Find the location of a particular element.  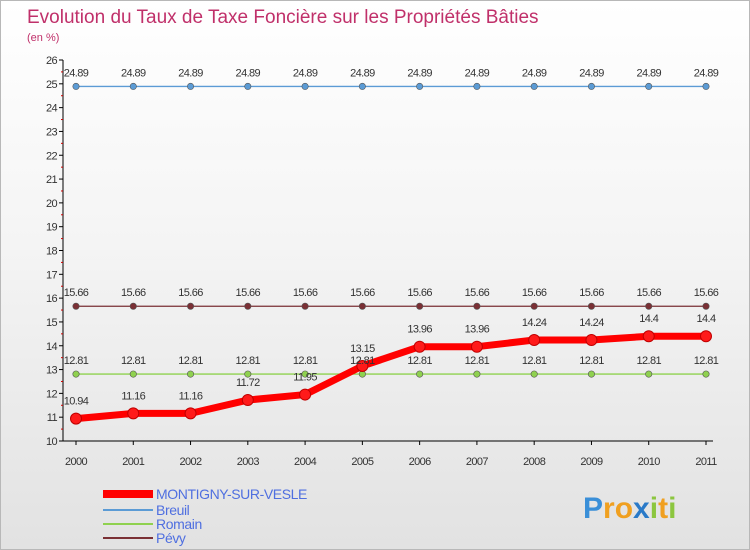

y-tick-label: 23 is located at coordinates (52, 132).